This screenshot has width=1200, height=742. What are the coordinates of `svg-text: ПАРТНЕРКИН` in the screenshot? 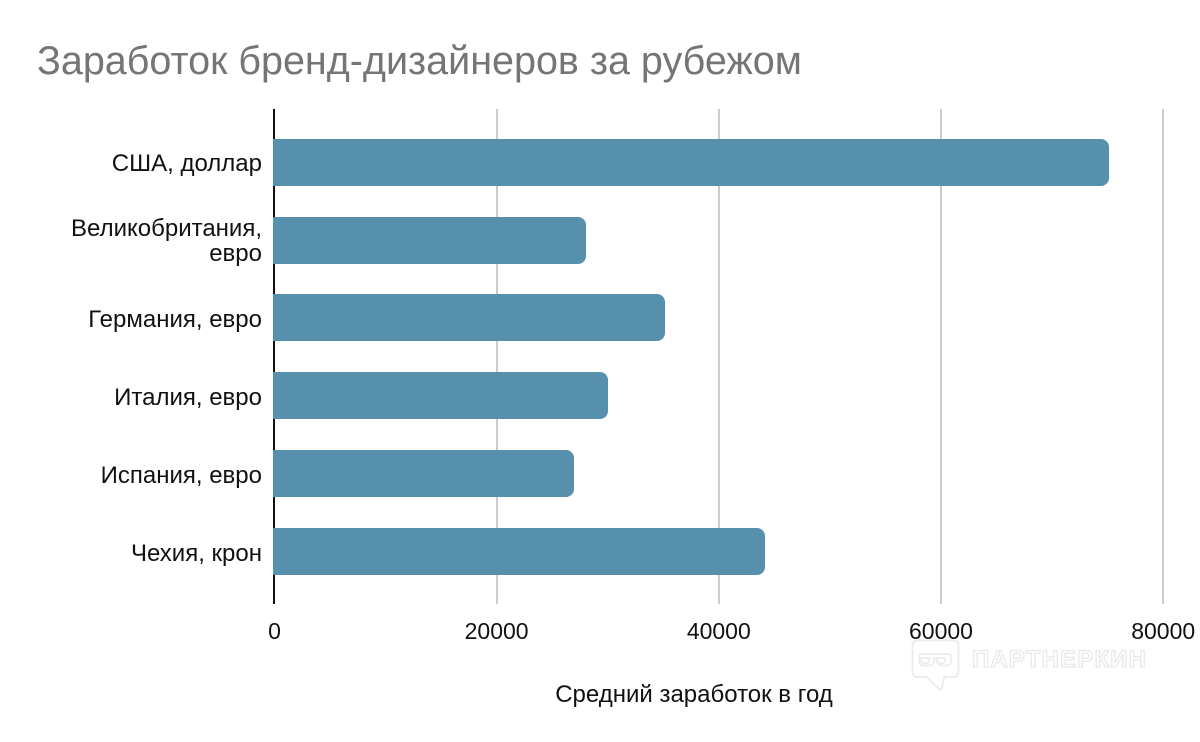 It's located at (1059, 659).